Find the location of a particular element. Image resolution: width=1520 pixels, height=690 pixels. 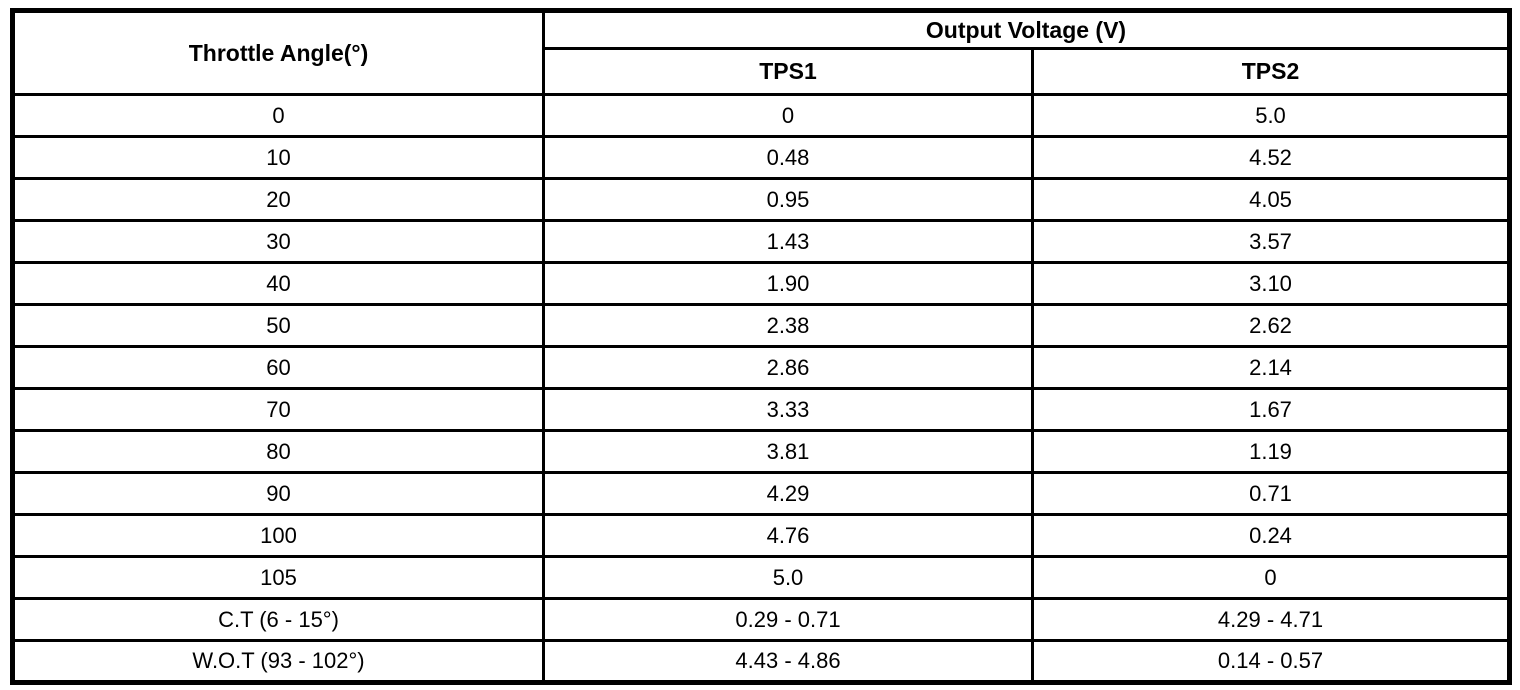

tps2-cell: 4.52 is located at coordinates (1271, 157).